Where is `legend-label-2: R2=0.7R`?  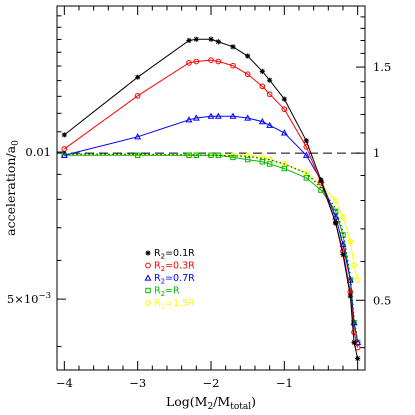 legend-label-2: R2=0.7R is located at coordinates (174, 279).